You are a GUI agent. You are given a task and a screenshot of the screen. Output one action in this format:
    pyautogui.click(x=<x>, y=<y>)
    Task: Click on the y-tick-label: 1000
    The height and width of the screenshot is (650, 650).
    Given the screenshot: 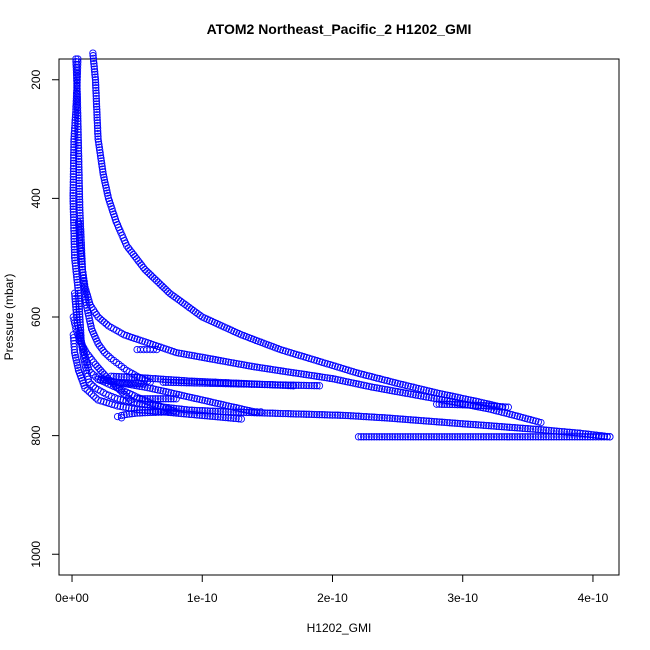 What is the action you would take?
    pyautogui.click(x=36, y=554)
    